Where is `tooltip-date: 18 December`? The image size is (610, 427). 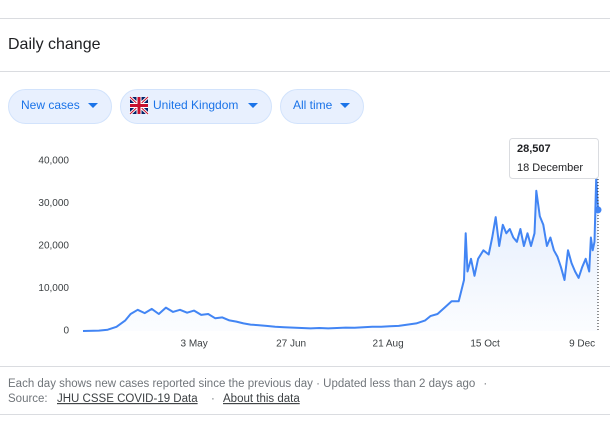 tooltip-date: 18 December is located at coordinates (550, 168).